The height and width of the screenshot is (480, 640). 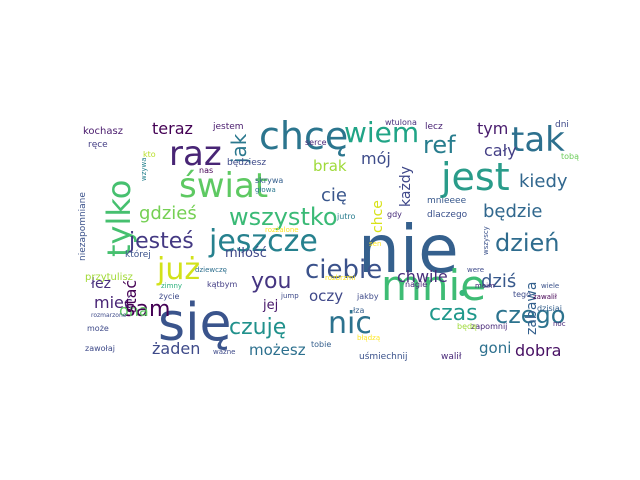 I want to click on word-dzisiaj: dzisiaj, so click(x=550, y=308).